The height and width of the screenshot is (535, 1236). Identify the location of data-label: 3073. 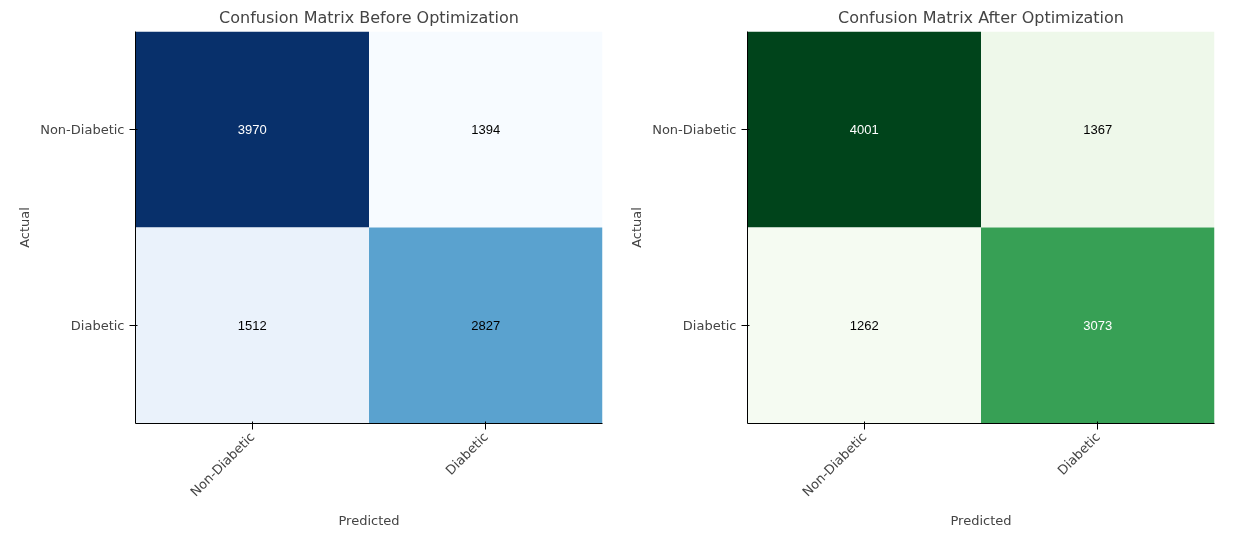
(1098, 325).